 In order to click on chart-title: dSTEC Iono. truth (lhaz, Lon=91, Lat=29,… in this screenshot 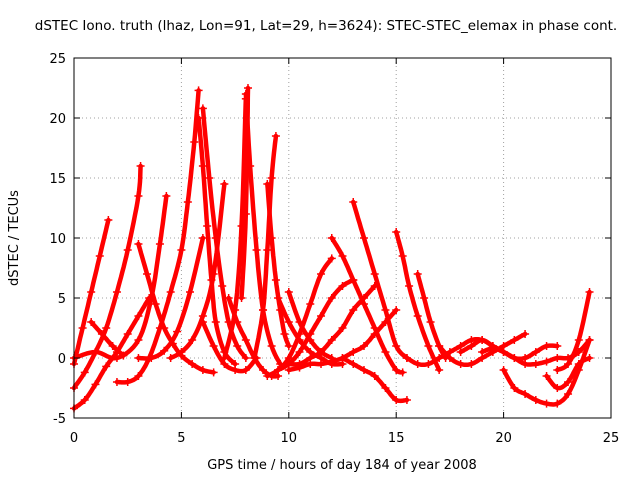, I will do `click(326, 26)`.